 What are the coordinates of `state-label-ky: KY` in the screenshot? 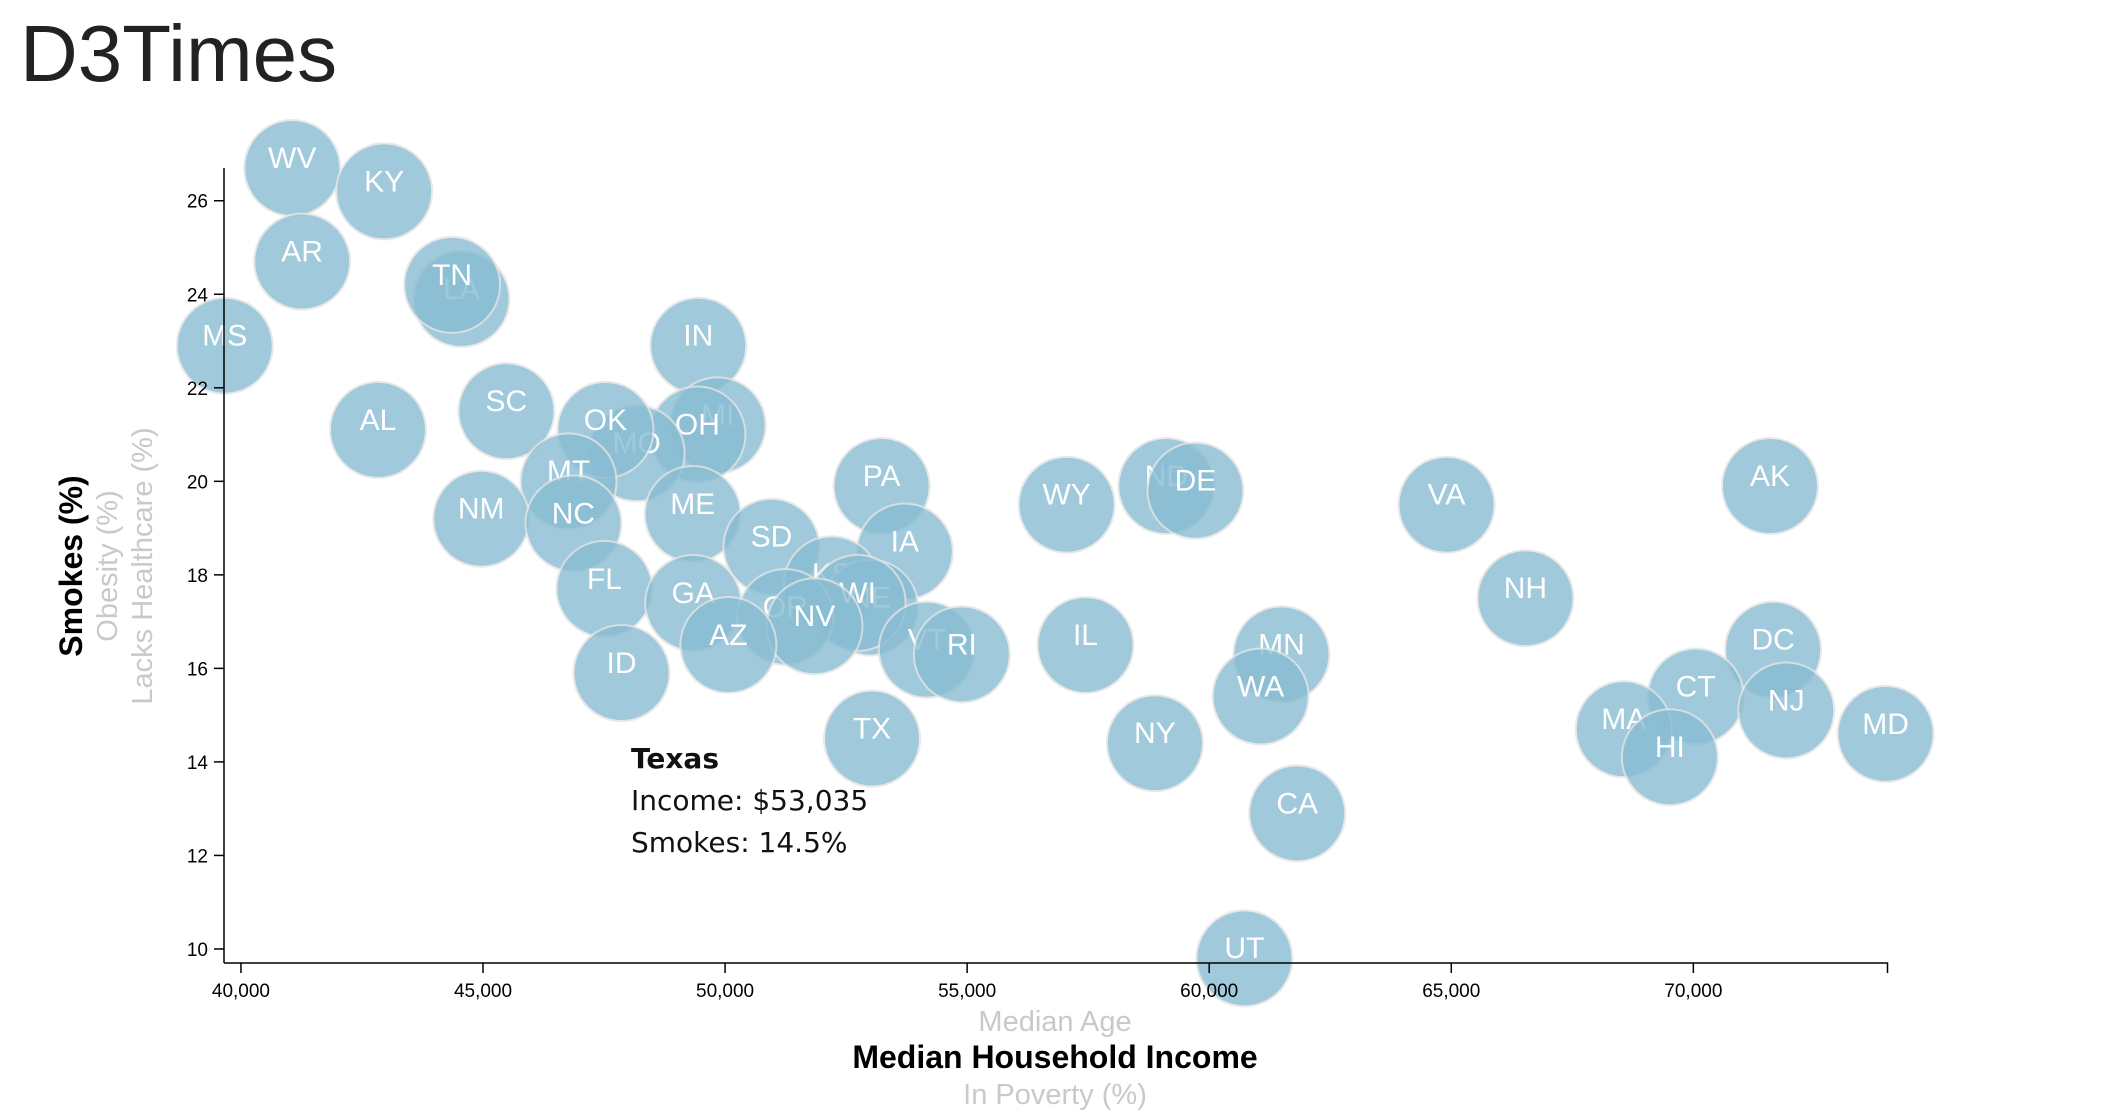 It's located at (384, 181).